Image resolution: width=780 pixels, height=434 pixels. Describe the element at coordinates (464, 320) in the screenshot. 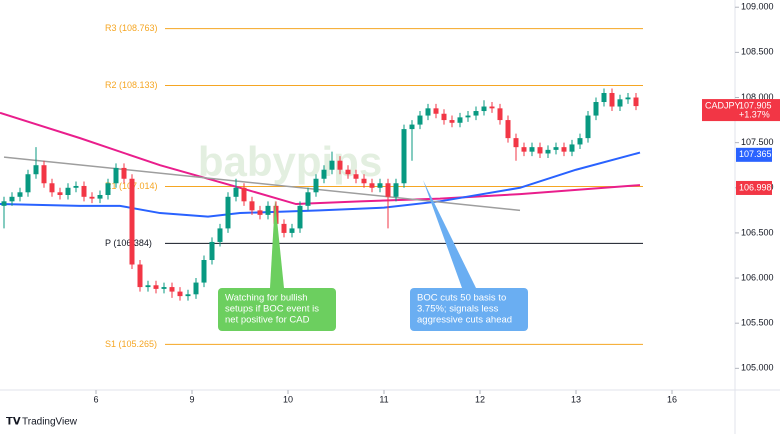

I see `annotation-text: aggressive cuts ahead` at that location.